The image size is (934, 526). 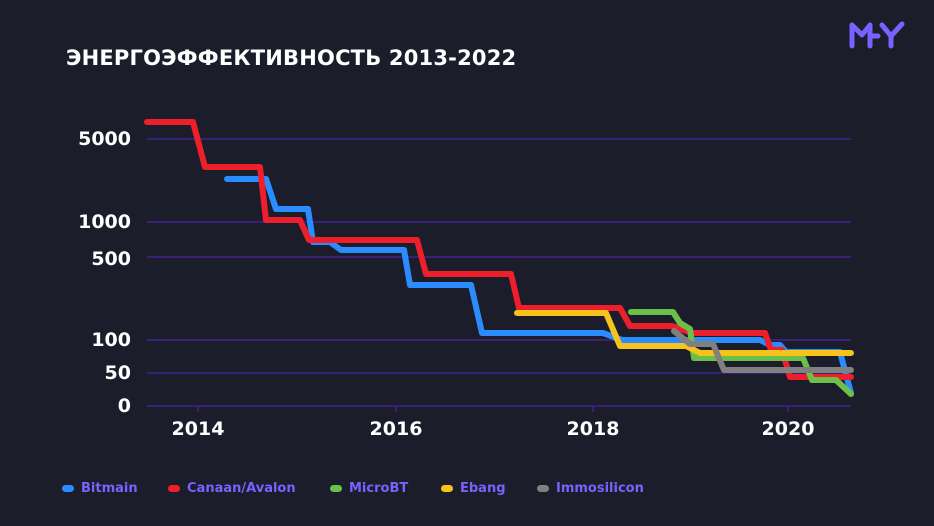 I want to click on legend-label: Canaan/Avalon, so click(x=241, y=488).